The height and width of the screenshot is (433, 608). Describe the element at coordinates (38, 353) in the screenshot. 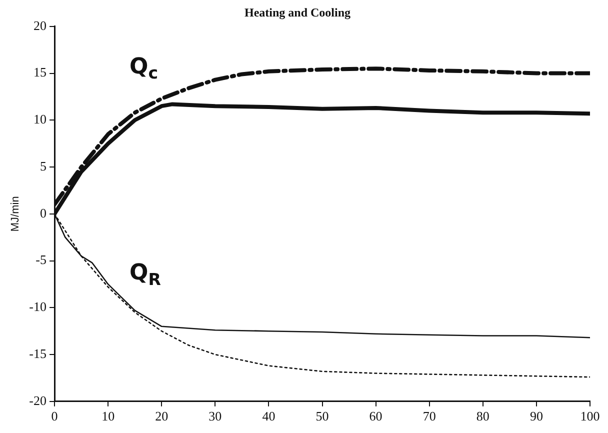

I see `y-tick-label: -15` at that location.